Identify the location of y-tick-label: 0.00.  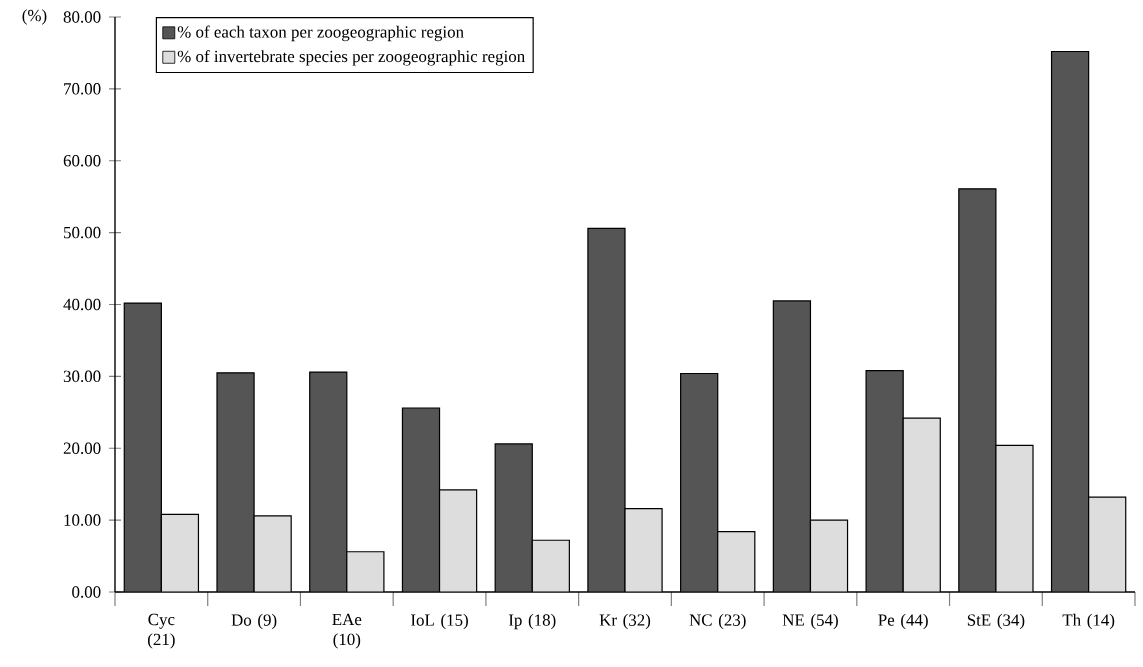
(86, 592).